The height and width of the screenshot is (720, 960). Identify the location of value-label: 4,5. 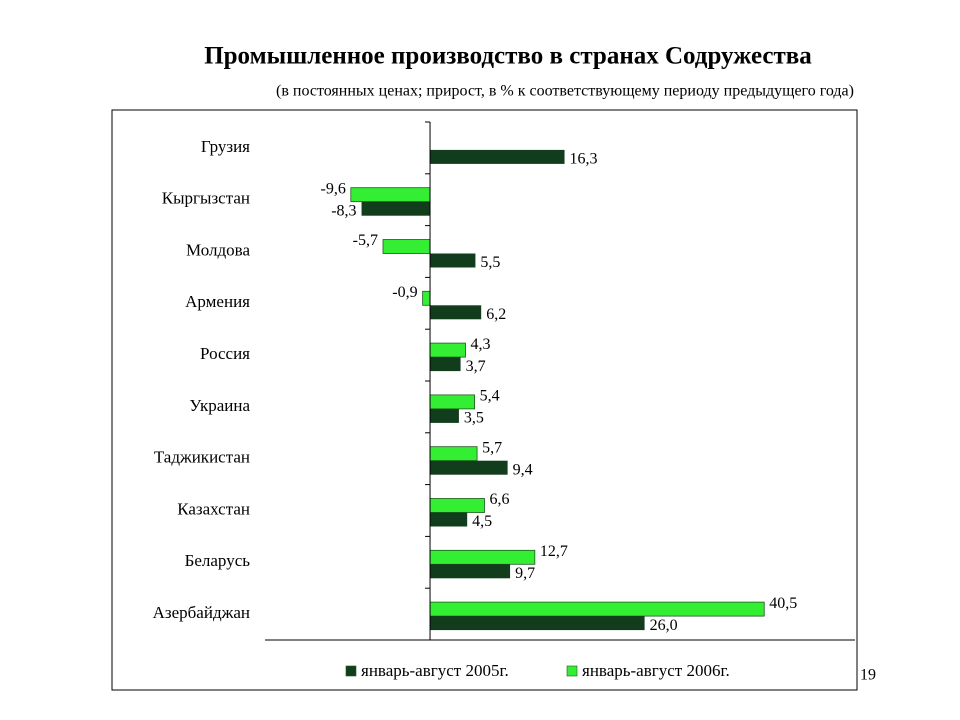
(482, 521).